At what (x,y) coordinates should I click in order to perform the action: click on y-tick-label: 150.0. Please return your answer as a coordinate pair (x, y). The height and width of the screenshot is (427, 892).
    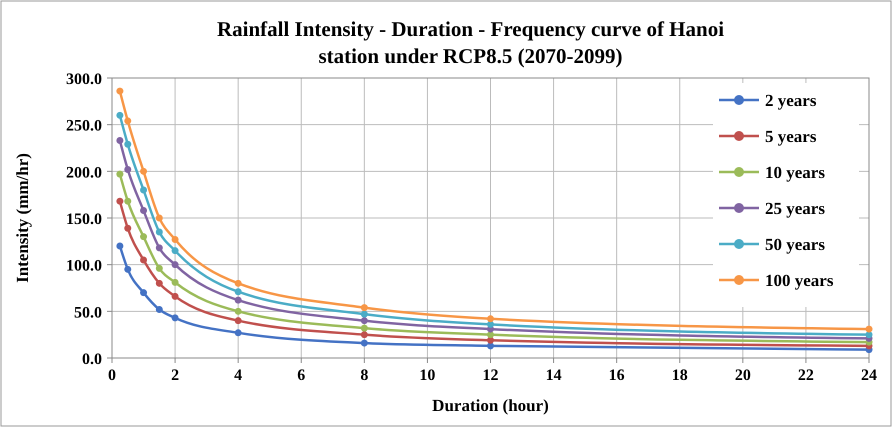
    Looking at the image, I should click on (84, 219).